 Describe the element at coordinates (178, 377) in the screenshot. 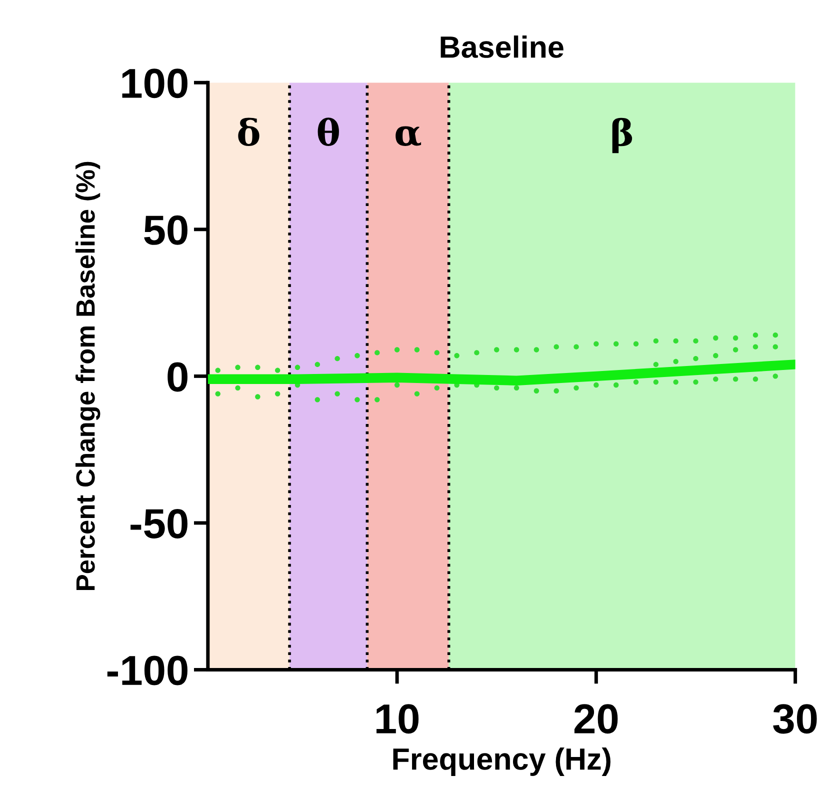

I see `y-tick-label: 0` at that location.